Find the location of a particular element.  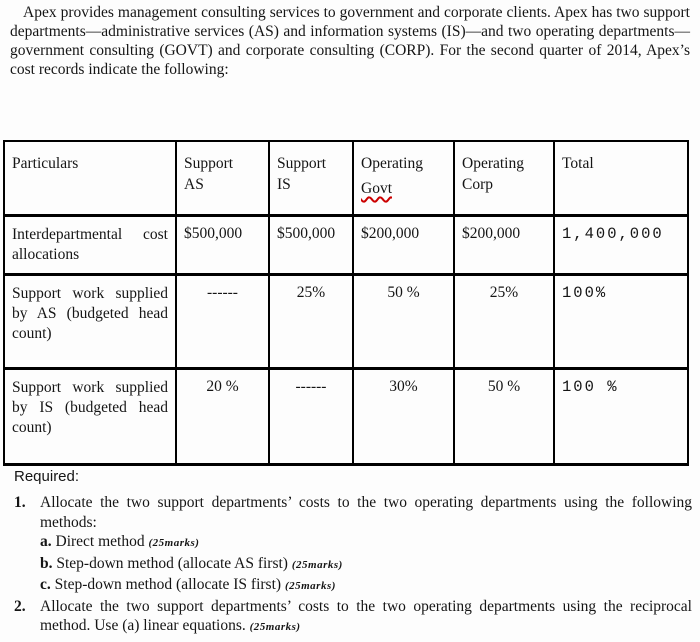

column-header-label: Particulars is located at coordinates (45, 163).